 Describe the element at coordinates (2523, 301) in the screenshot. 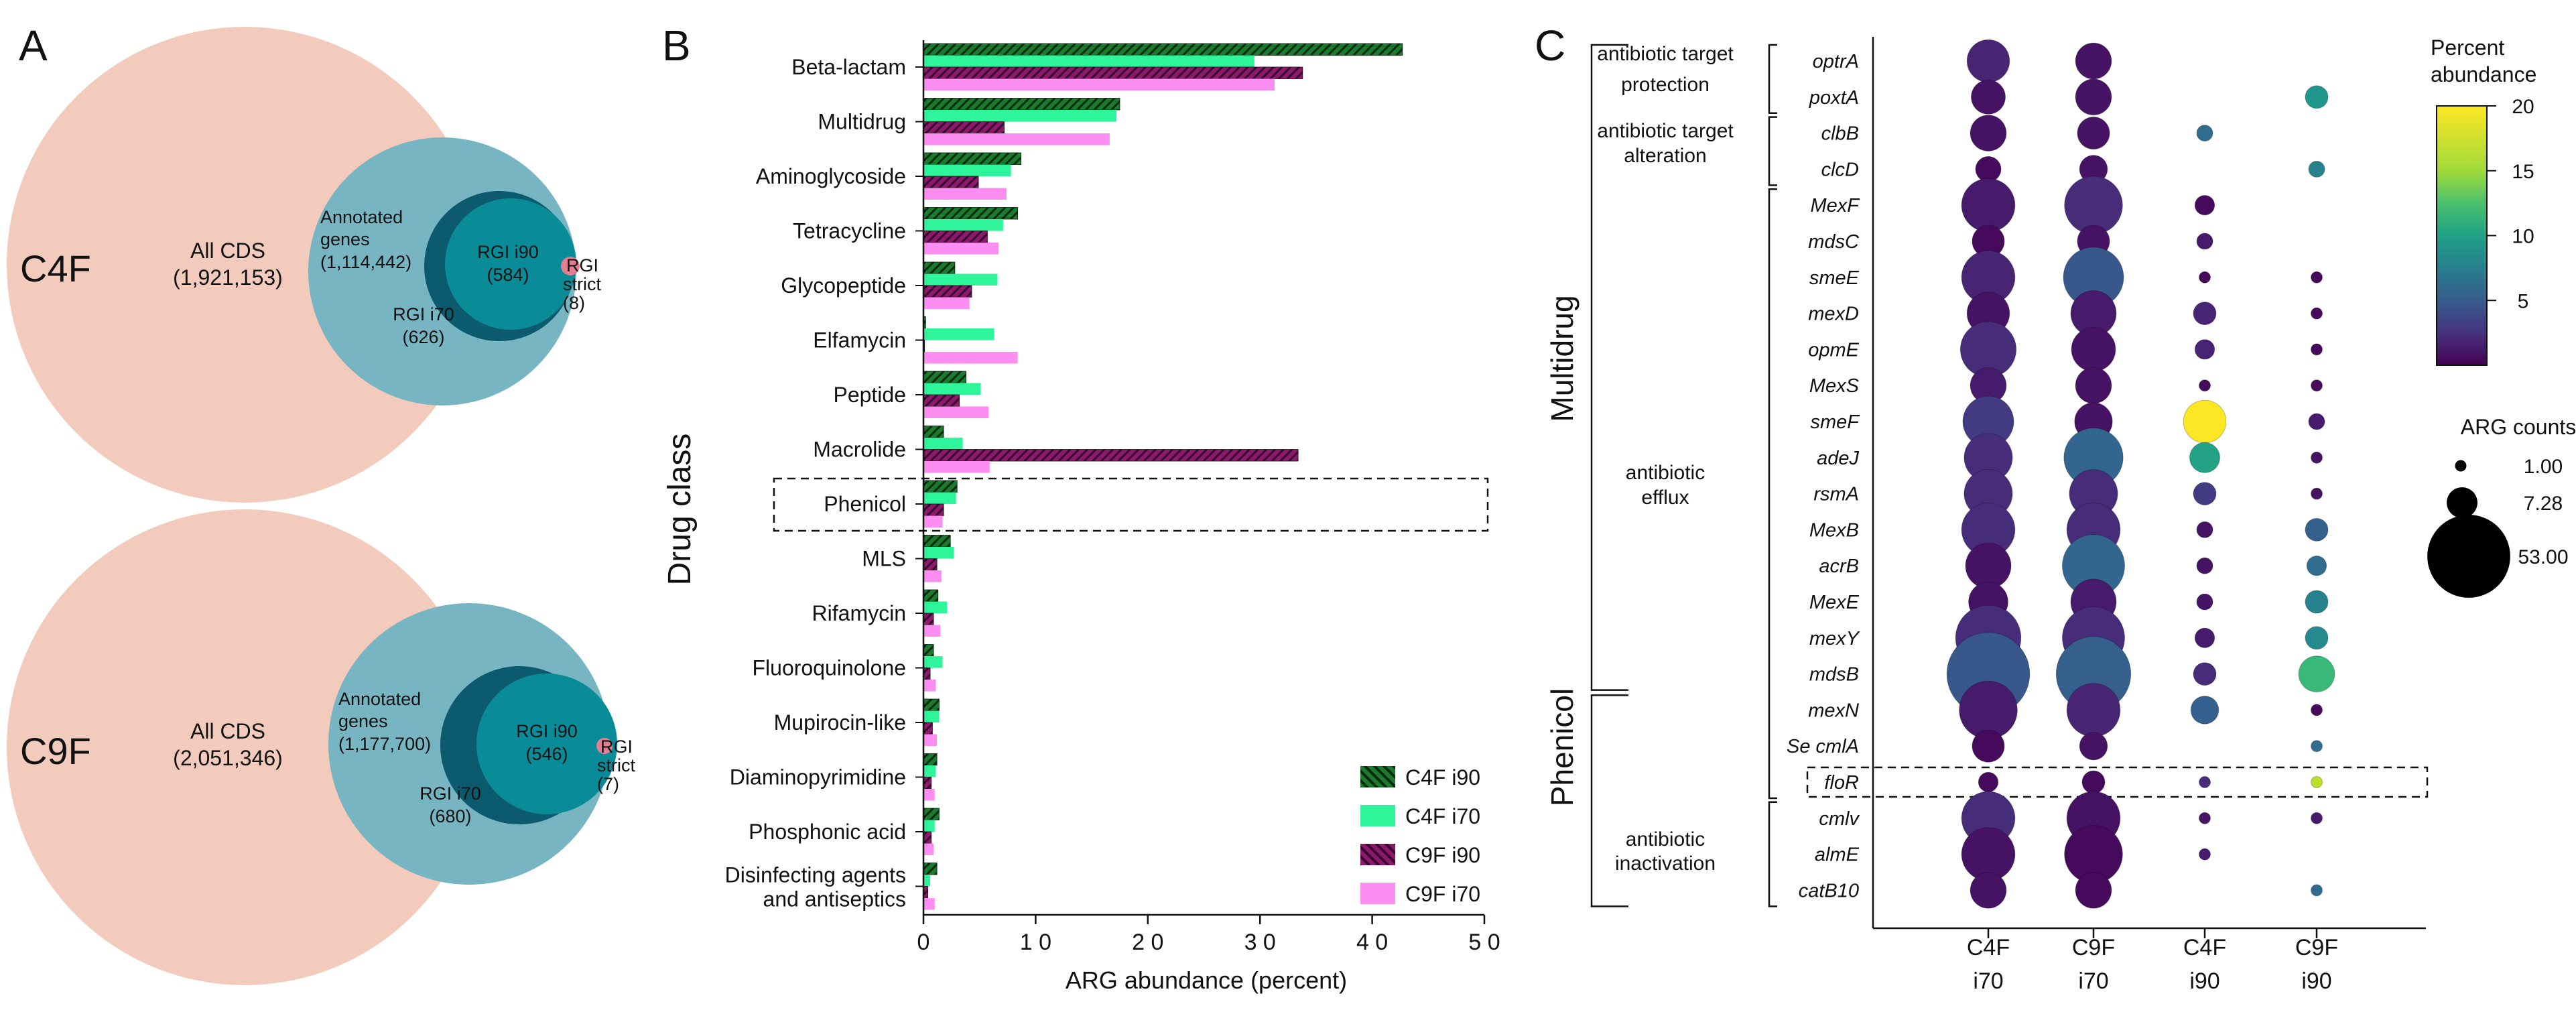

I see `color-scale-tick-label: 5` at that location.